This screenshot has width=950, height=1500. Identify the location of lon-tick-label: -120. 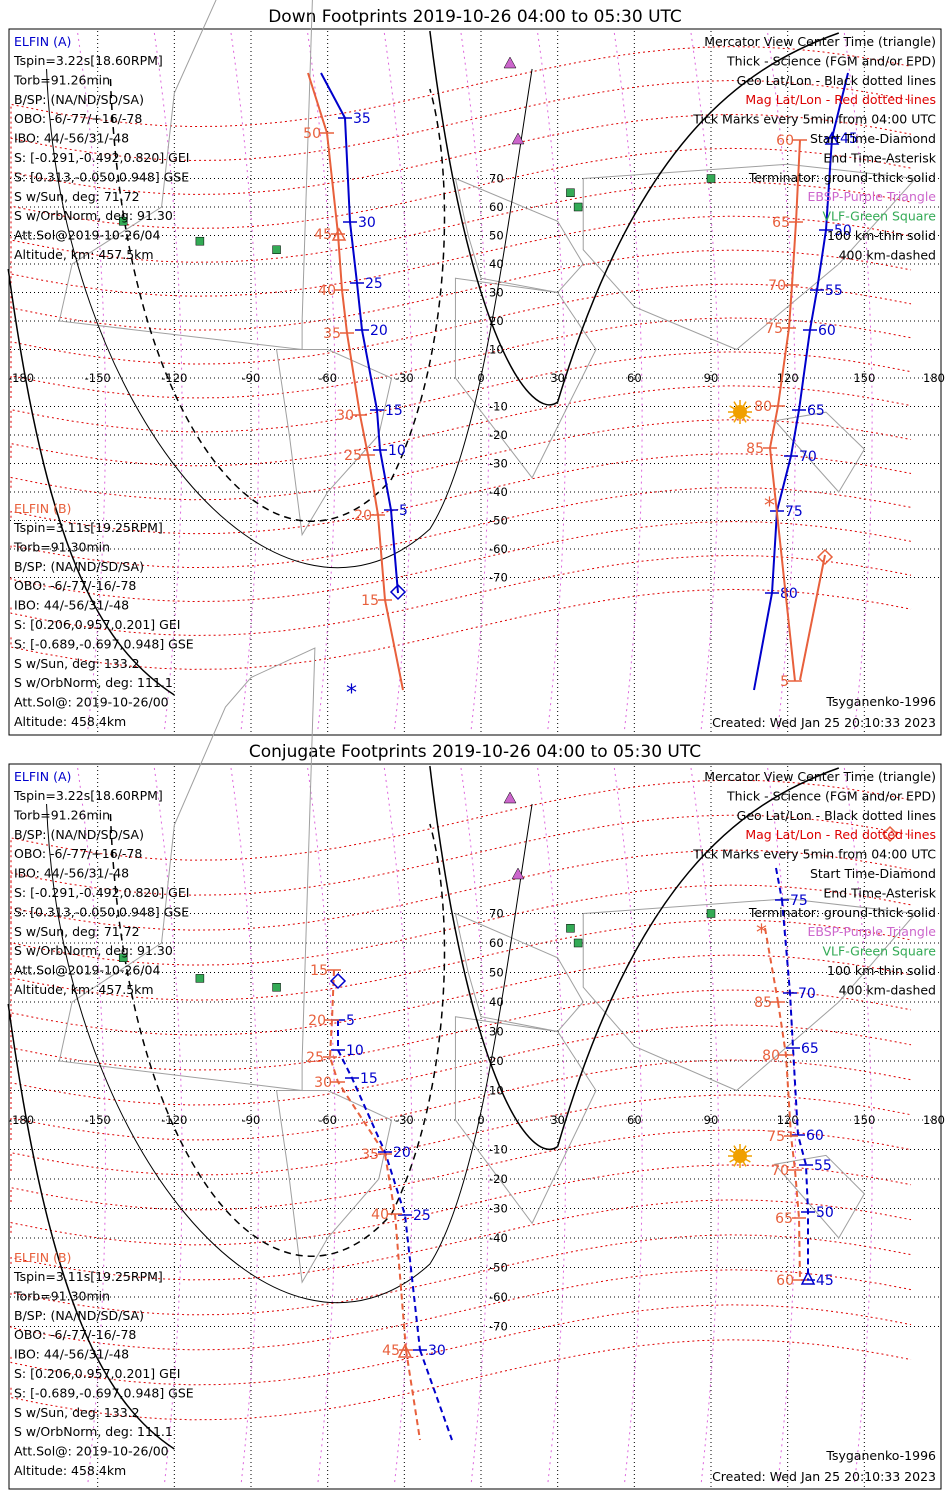
(174, 1120).